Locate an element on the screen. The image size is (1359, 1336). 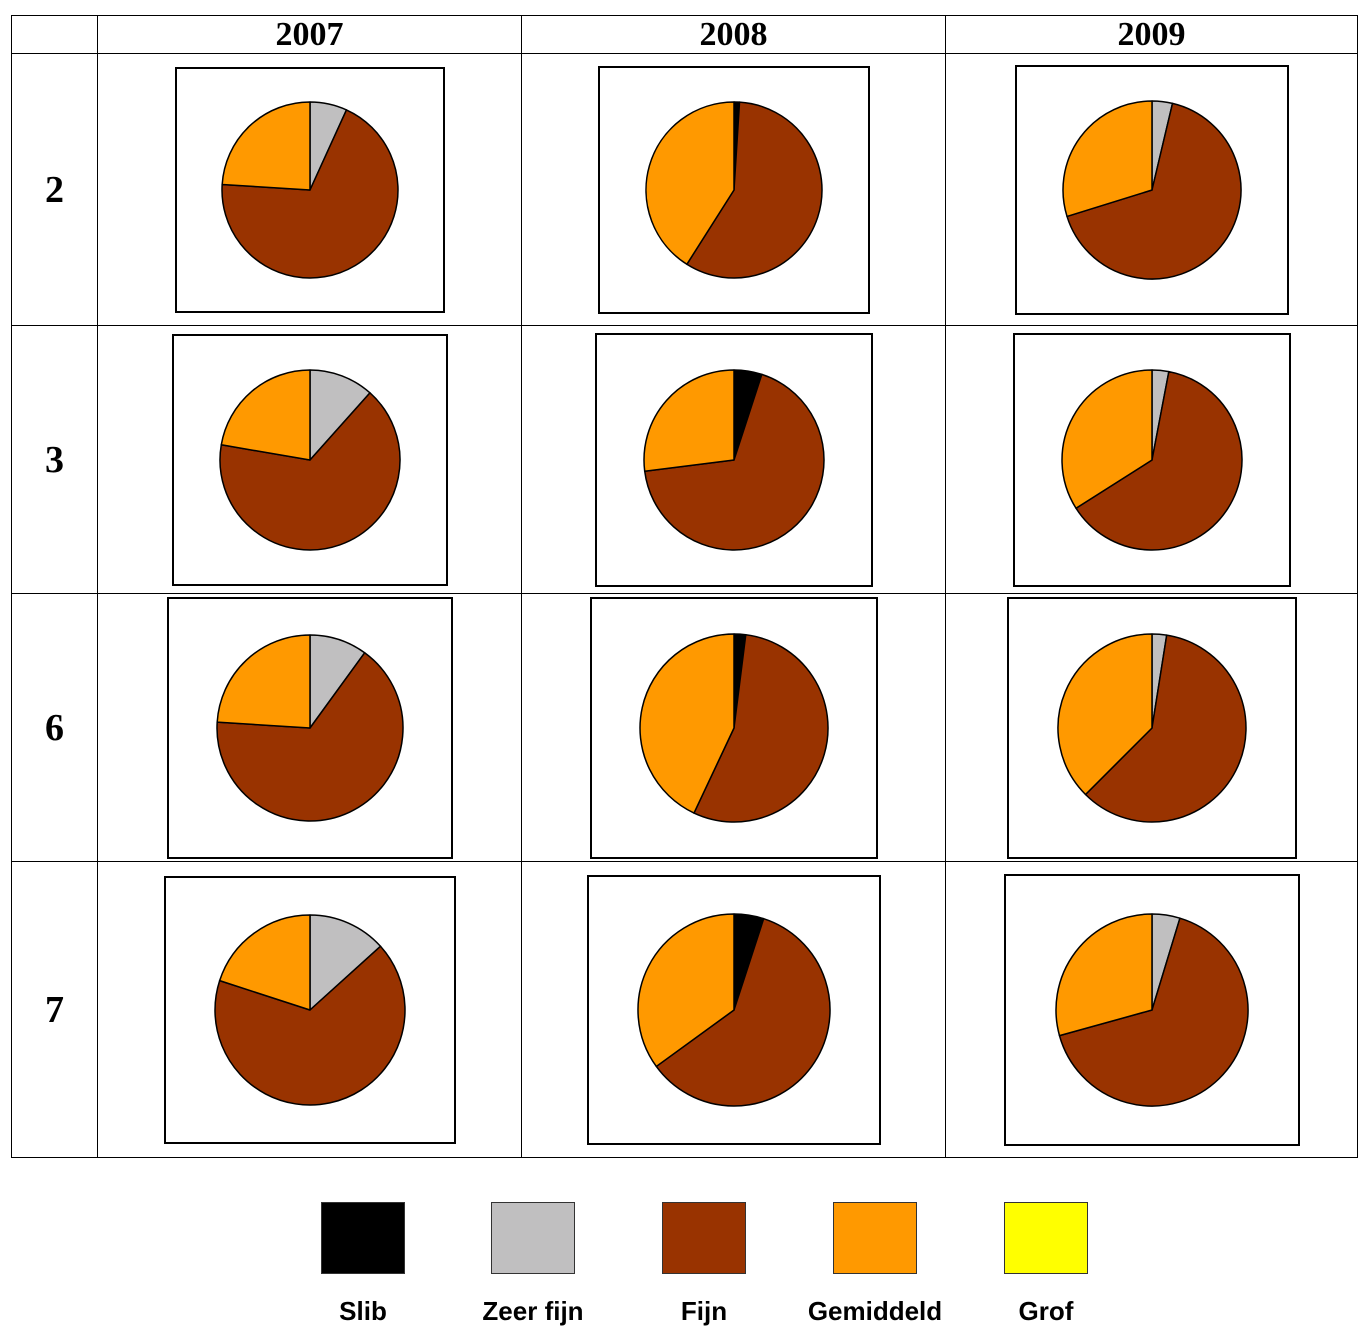
legend-item-gemiddeld: Gemiddeld is located at coordinates (875, 1264).